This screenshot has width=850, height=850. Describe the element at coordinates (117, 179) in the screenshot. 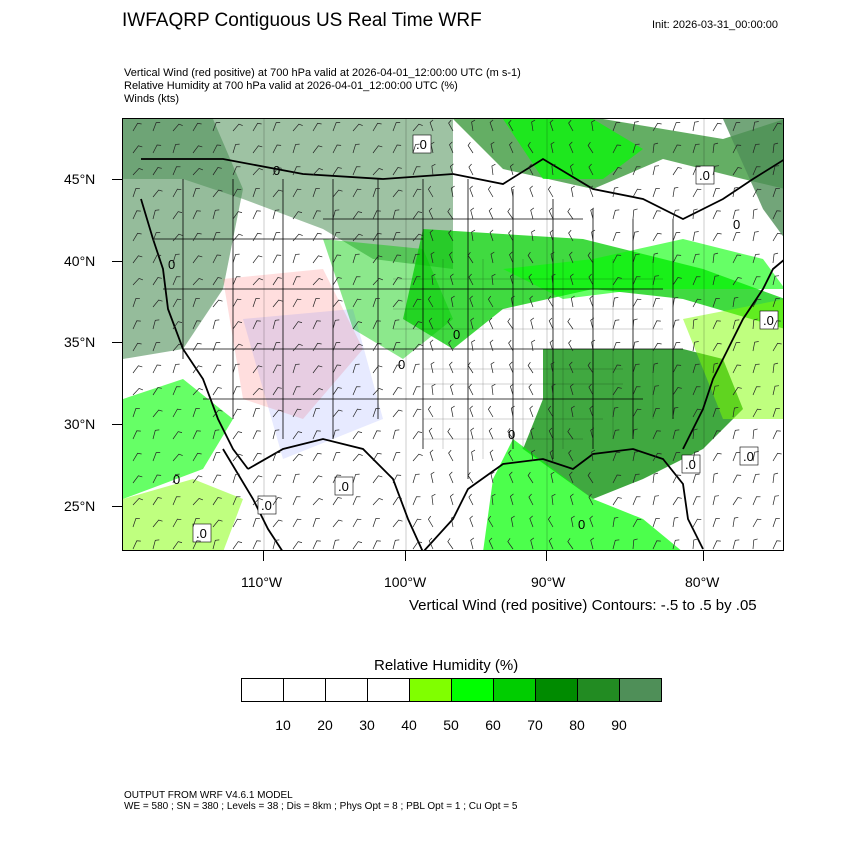

I see `lat-tick` at that location.